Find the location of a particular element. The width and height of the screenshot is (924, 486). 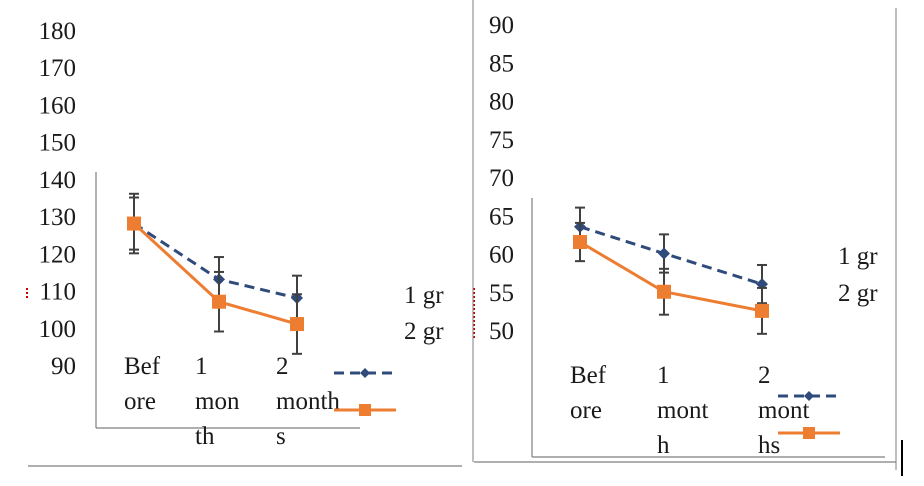

y-tick-label: 150 is located at coordinates (58, 143).